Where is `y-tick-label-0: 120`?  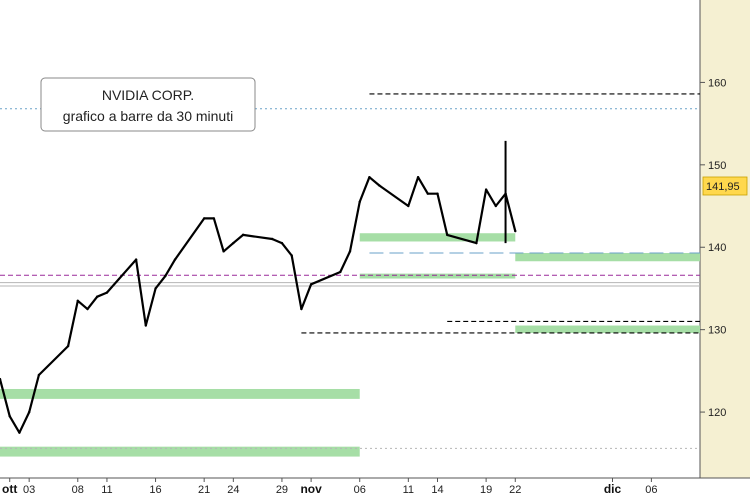 y-tick-label-0: 120 is located at coordinates (717, 413).